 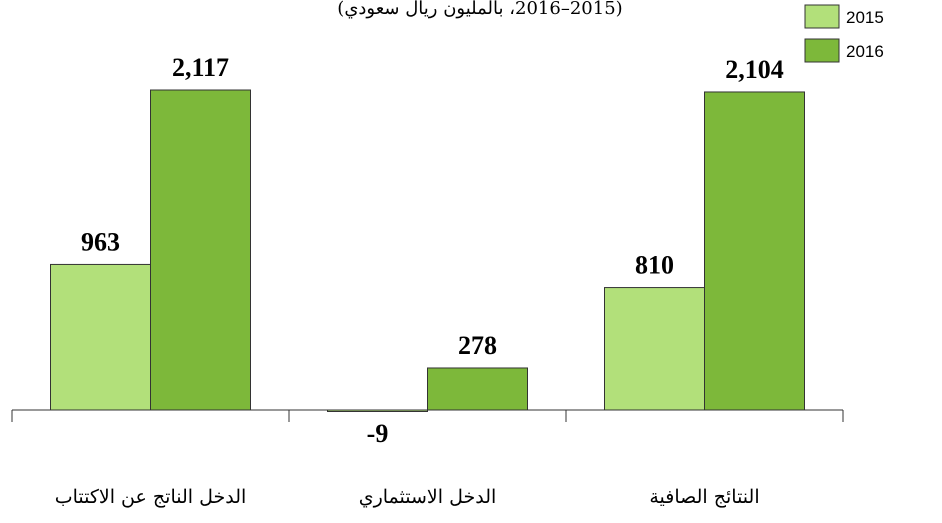 What do you see at coordinates (754, 69) in the screenshot?
I see `value-label: 2,104` at bounding box center [754, 69].